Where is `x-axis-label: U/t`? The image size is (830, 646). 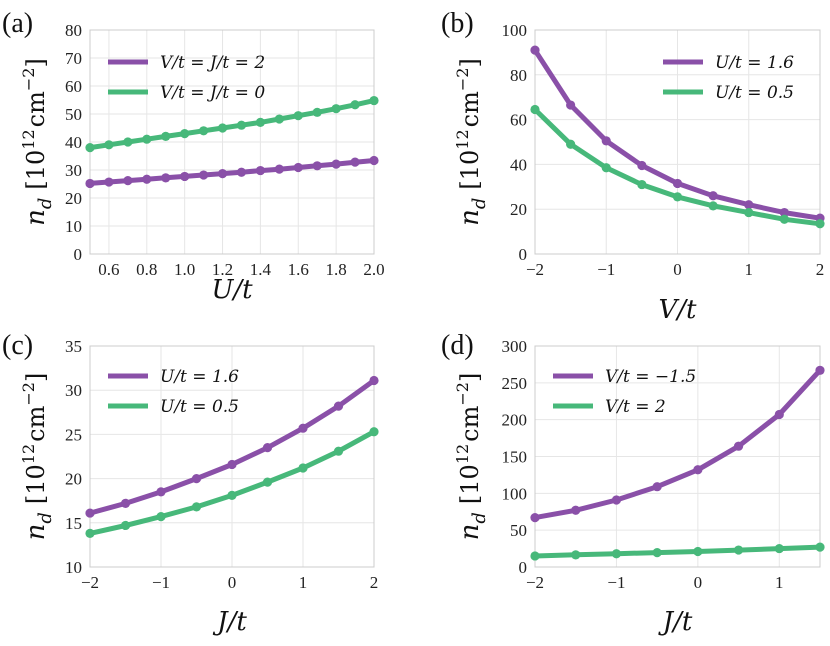
x-axis-label: U/t is located at coordinates (232, 290).